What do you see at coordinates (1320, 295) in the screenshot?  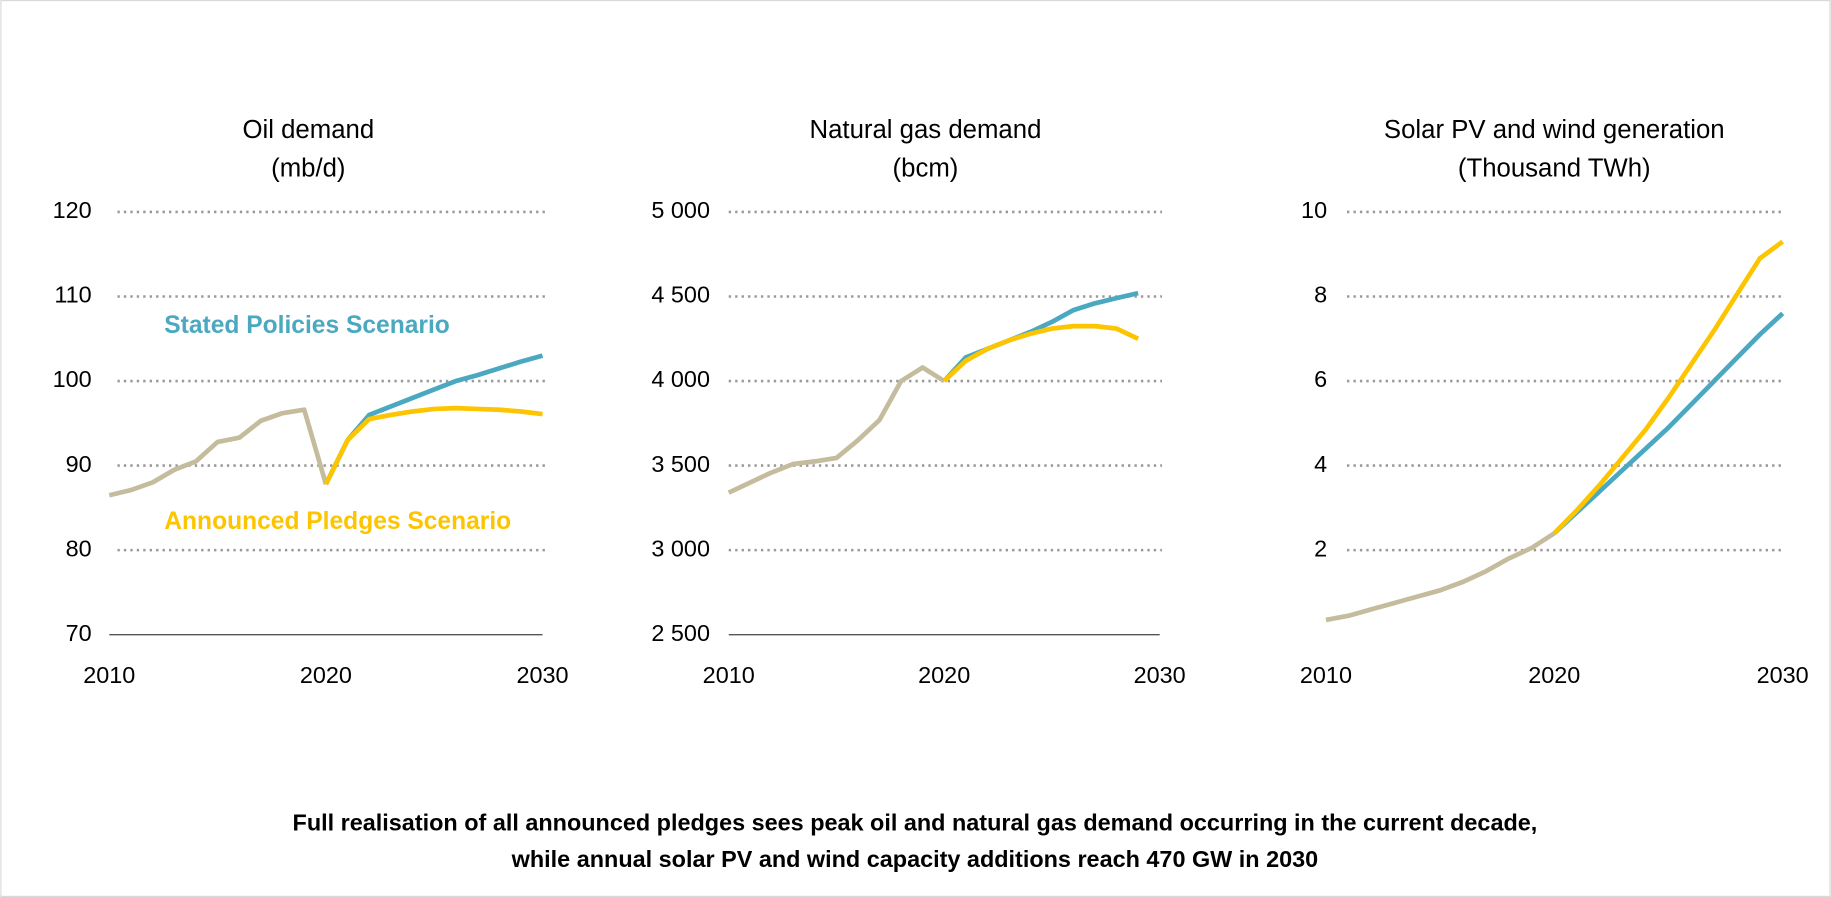 I see `y-tick-label: 8` at bounding box center [1320, 295].